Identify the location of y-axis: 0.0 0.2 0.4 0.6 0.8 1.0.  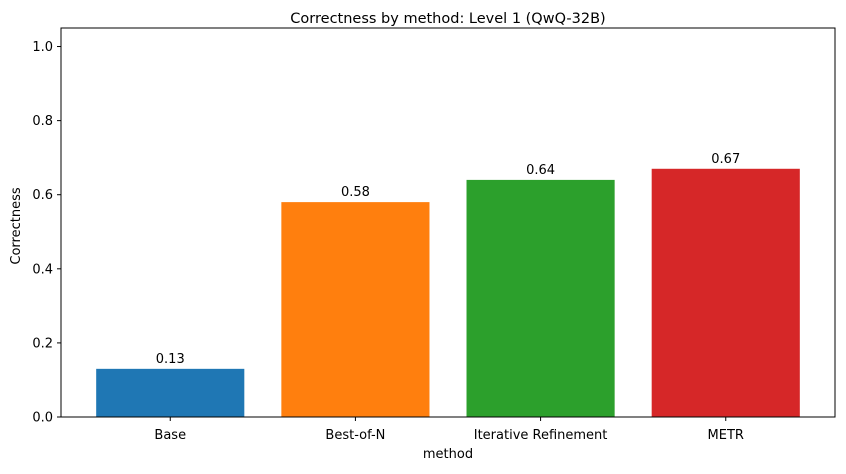
(46, 233).